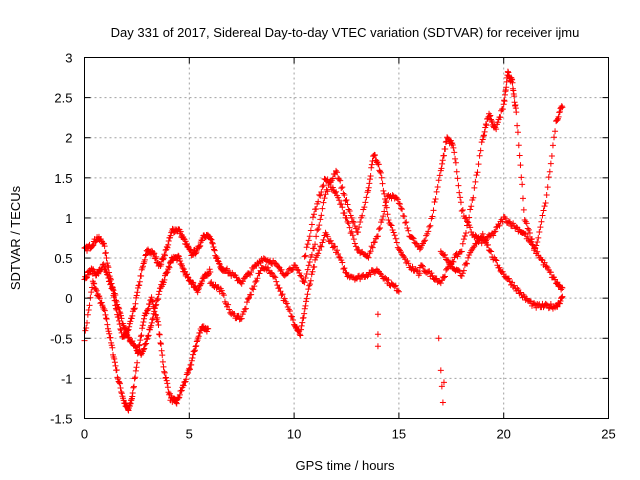 This screenshot has width=640, height=480. Describe the element at coordinates (63, 178) in the screenshot. I see `y-tick-label: 1.5` at that location.